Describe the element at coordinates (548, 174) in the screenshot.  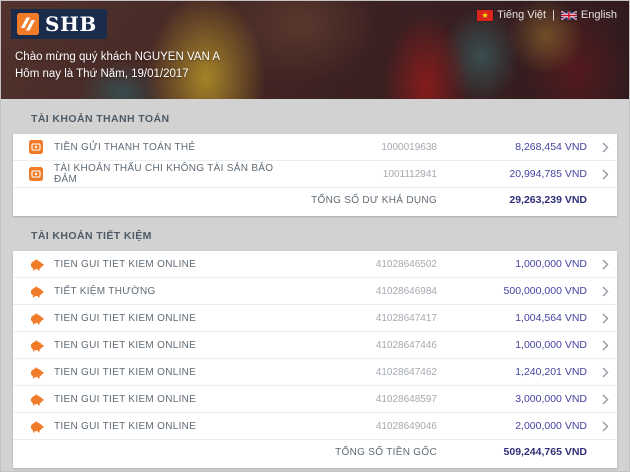
I see `account-balance: 20,994,785 VND` at that location.